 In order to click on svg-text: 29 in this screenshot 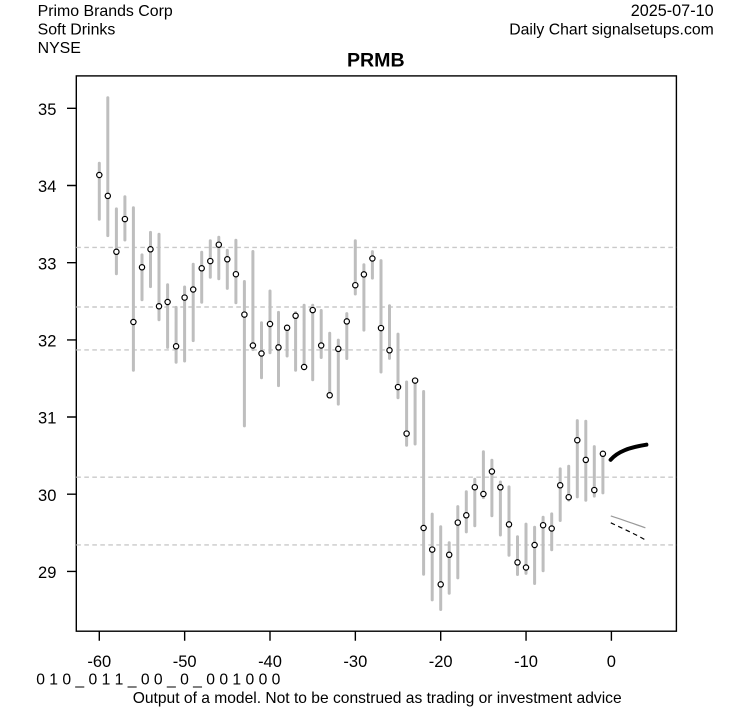, I will do `click(47, 573)`.